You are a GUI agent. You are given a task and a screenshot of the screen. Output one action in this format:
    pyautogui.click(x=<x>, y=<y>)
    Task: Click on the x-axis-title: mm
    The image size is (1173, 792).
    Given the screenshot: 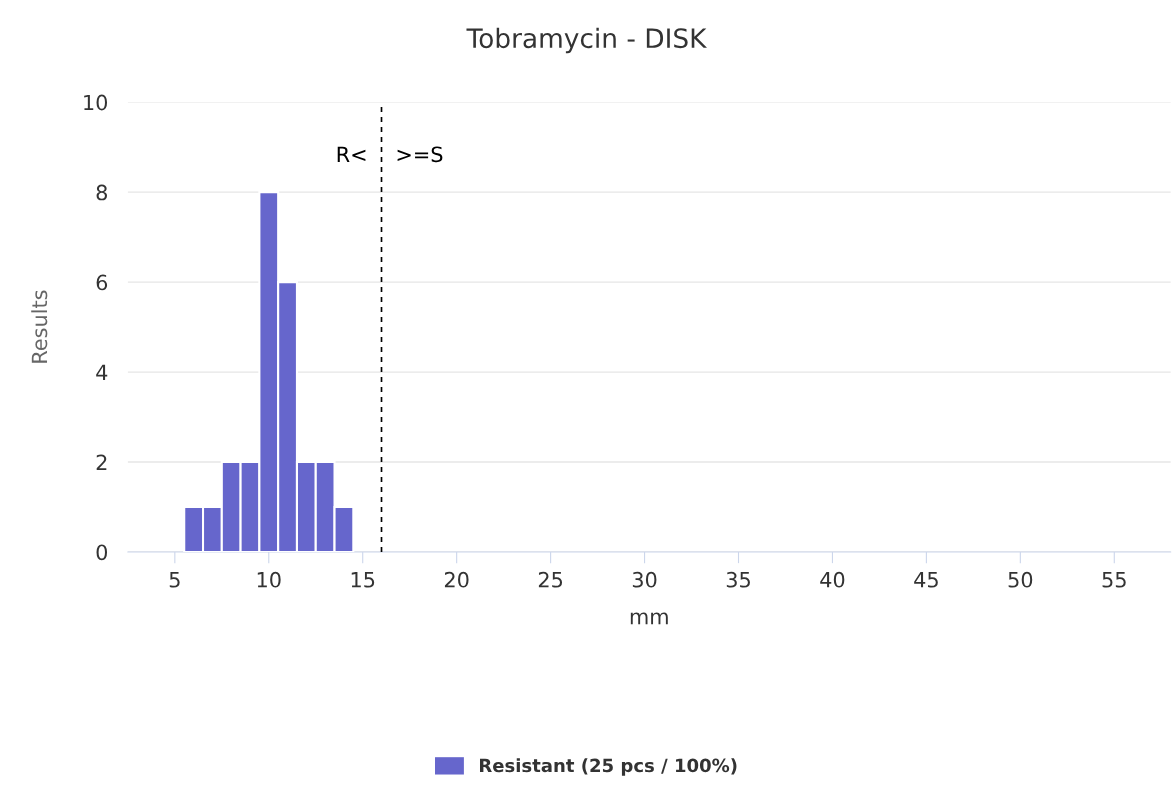 What is the action you would take?
    pyautogui.click(x=649, y=618)
    